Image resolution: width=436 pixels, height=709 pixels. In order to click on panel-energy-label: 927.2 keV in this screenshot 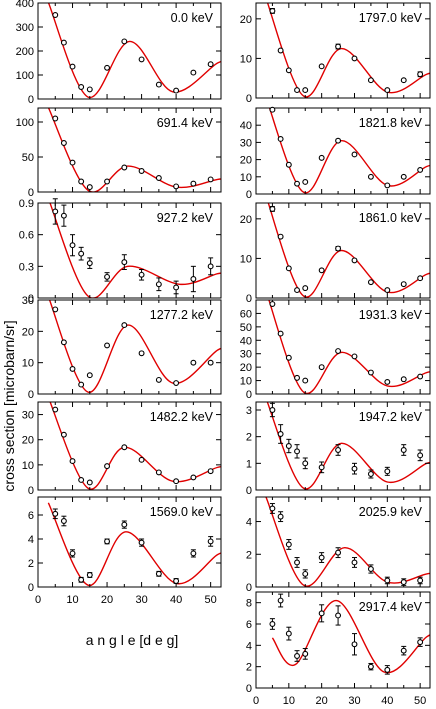, I will do `click(185, 218)`.